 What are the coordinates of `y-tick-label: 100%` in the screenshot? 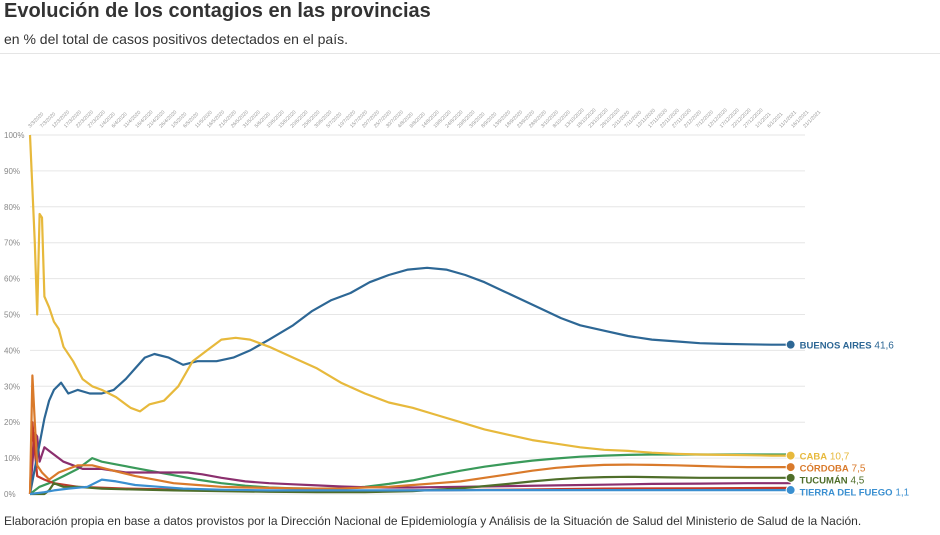 It's located at (14, 135).